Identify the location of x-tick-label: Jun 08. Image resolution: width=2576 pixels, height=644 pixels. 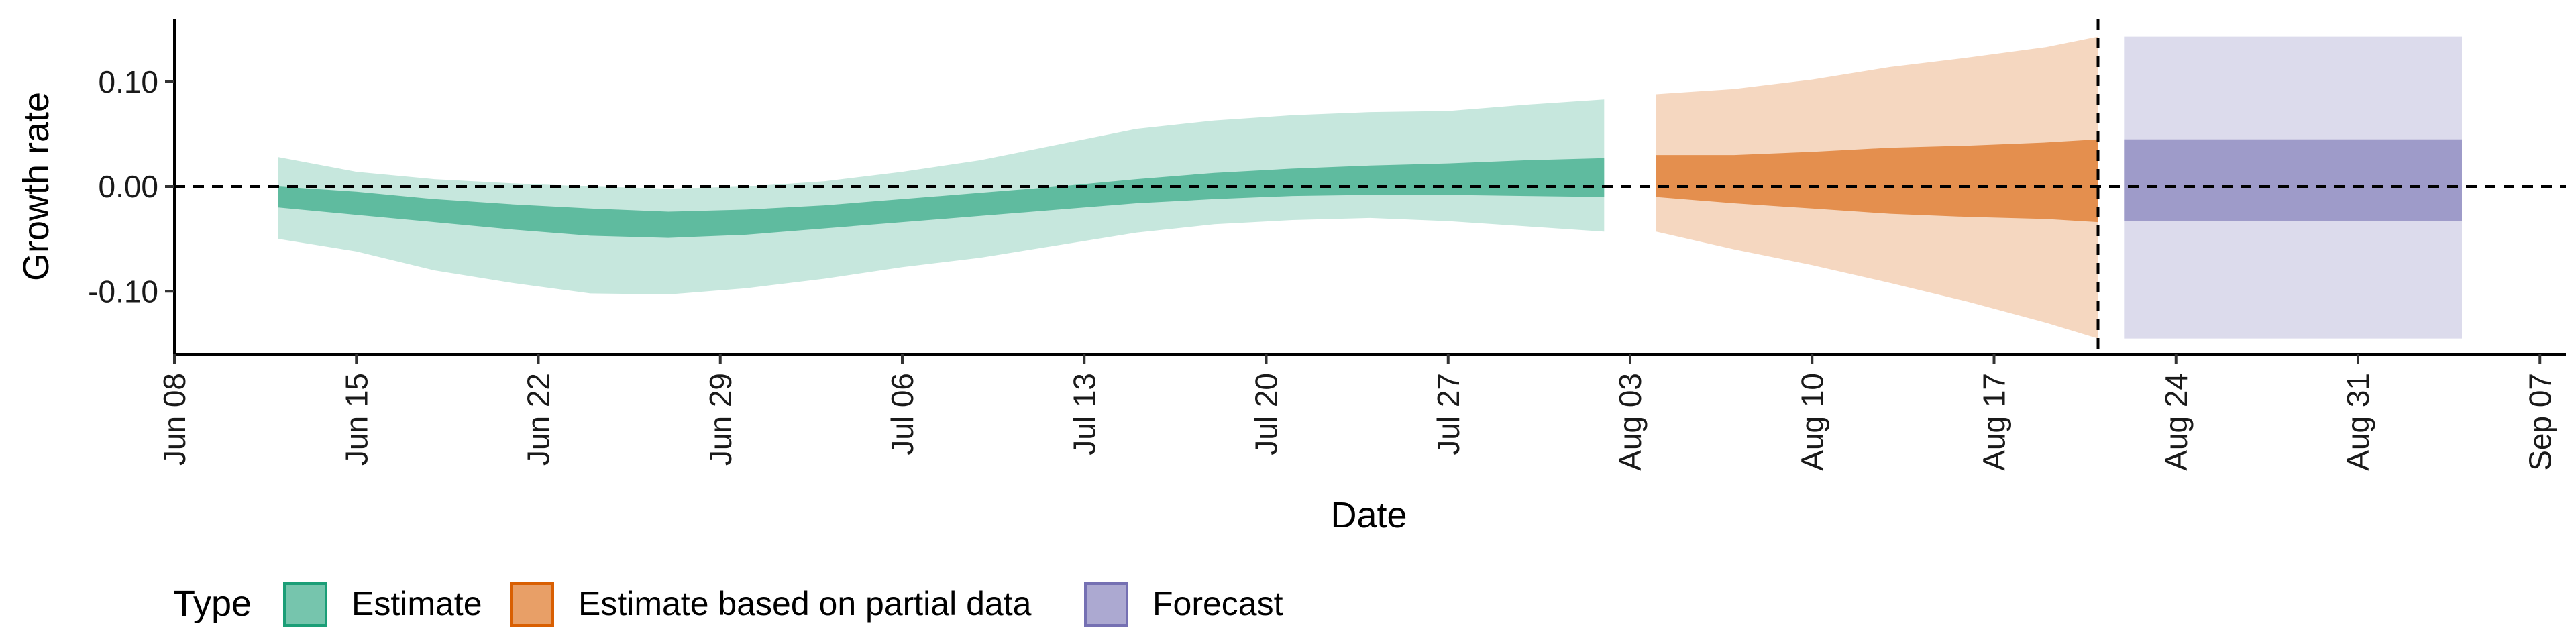
(174, 419).